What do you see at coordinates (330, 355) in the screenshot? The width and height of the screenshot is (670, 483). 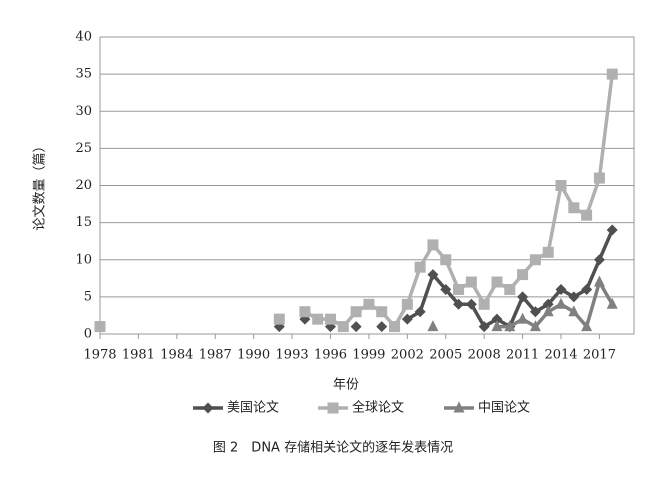 I see `x-tick-label: 1996` at bounding box center [330, 355].